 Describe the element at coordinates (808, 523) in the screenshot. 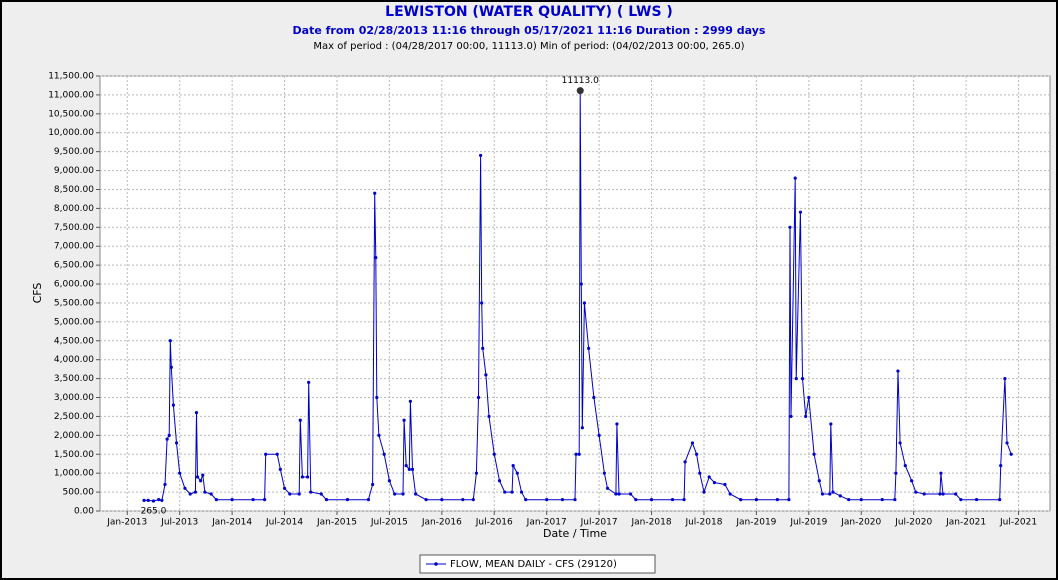

I see `x-tick-label: Jul-2019` at that location.